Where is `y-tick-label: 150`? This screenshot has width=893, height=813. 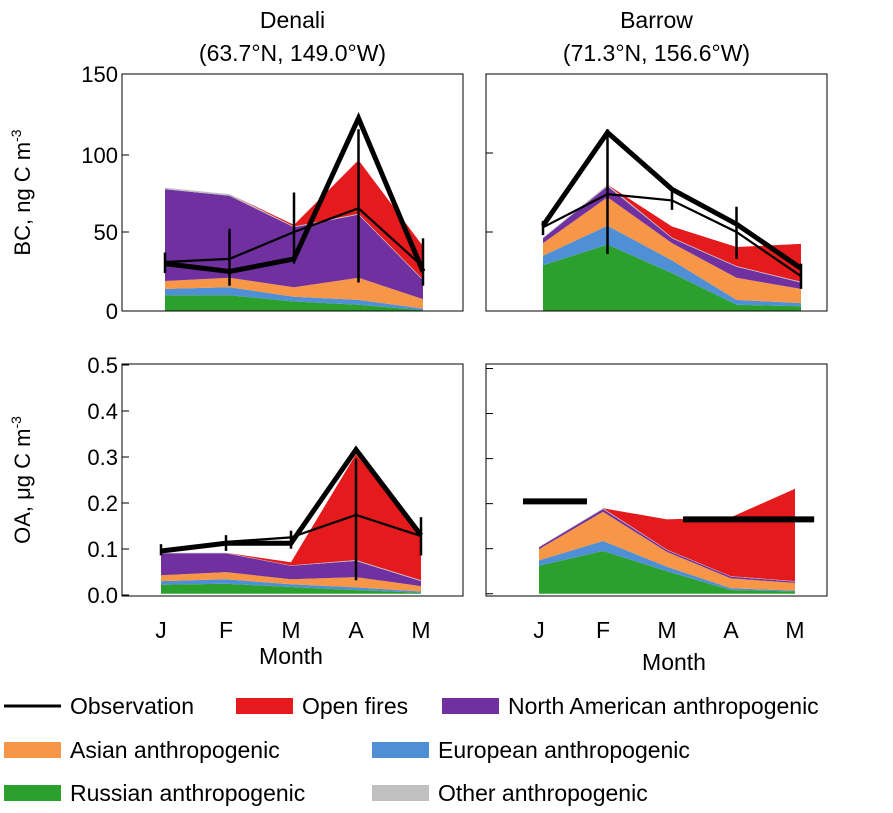 y-tick-label: 150 is located at coordinates (99, 74).